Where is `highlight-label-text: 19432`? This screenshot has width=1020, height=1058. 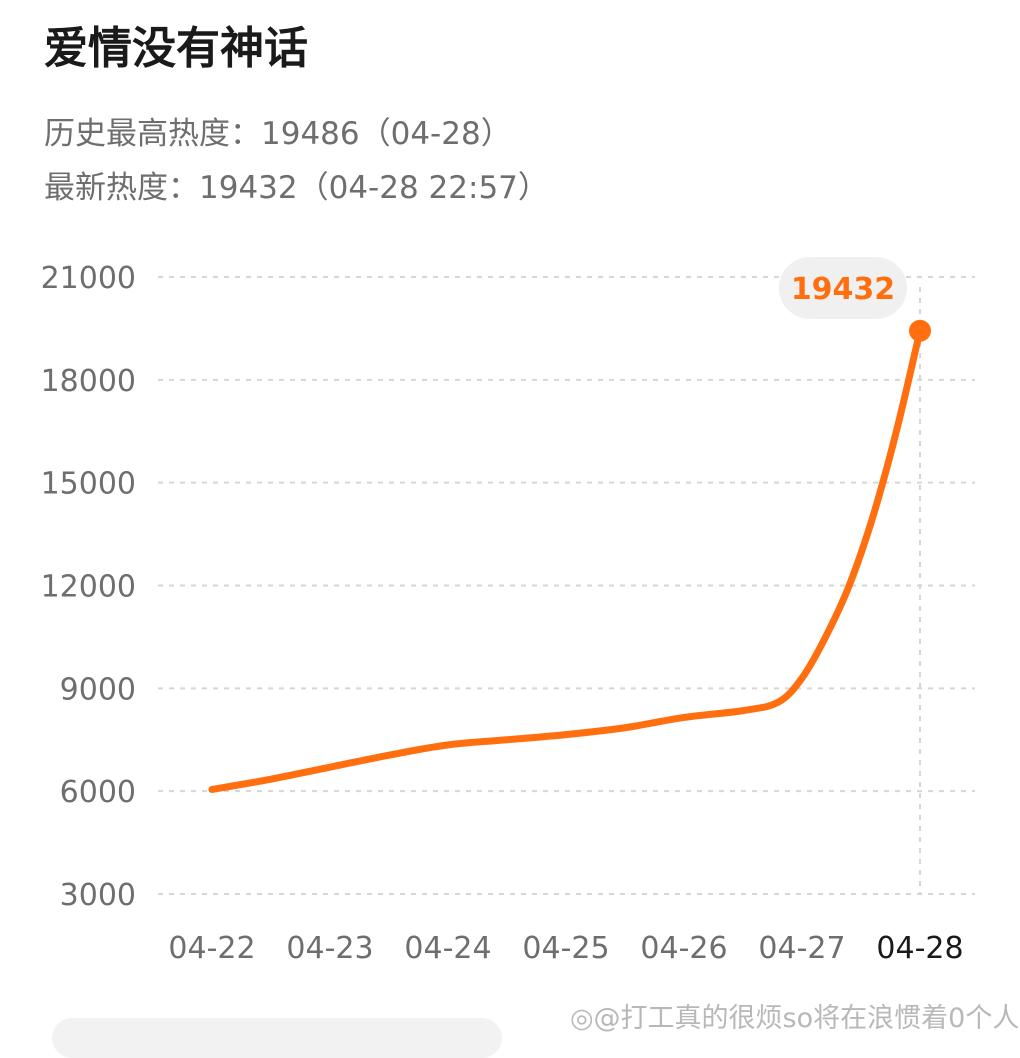
highlight-label-text: 19432 is located at coordinates (843, 289).